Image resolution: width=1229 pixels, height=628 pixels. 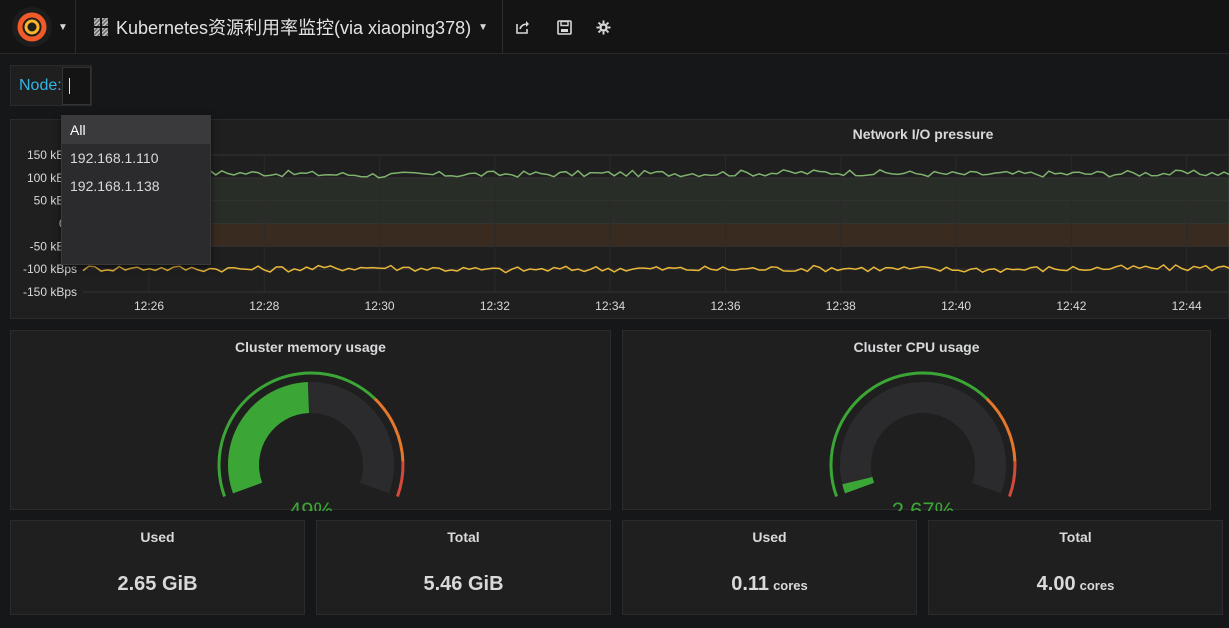 I want to click on chart-title: Network I/O pressure, so click(x=923, y=134).